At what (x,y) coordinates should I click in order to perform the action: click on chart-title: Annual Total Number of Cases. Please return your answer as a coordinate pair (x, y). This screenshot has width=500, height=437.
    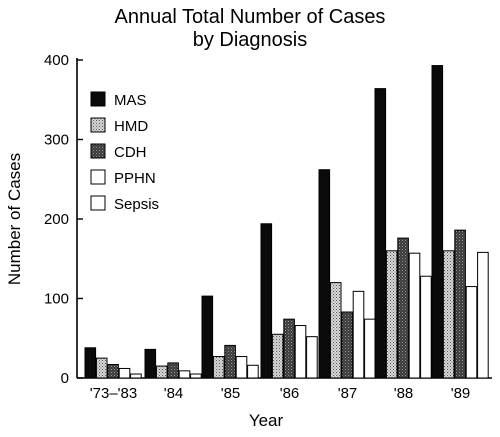
    Looking at the image, I should click on (250, 17).